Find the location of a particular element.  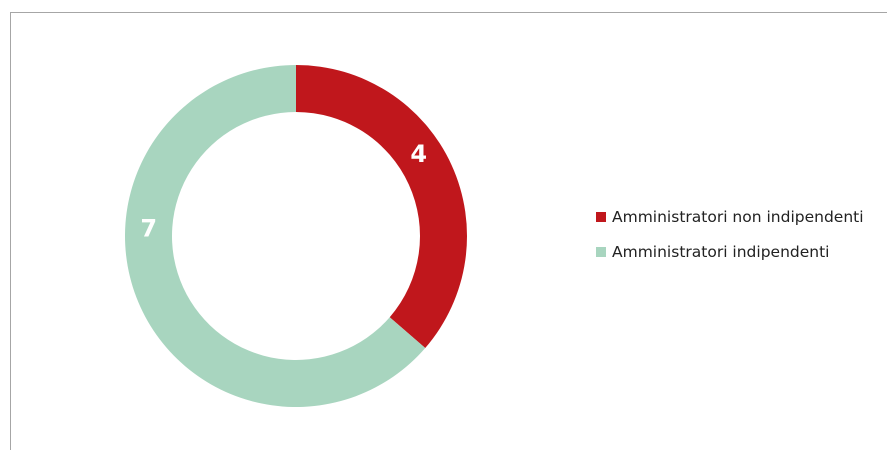

data-label-independent: 7 is located at coordinates (148, 228).